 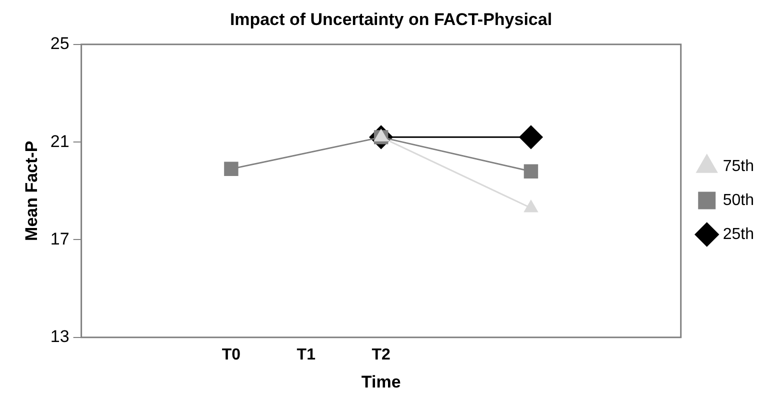 I want to click on legend-label: 50th, so click(x=738, y=200).